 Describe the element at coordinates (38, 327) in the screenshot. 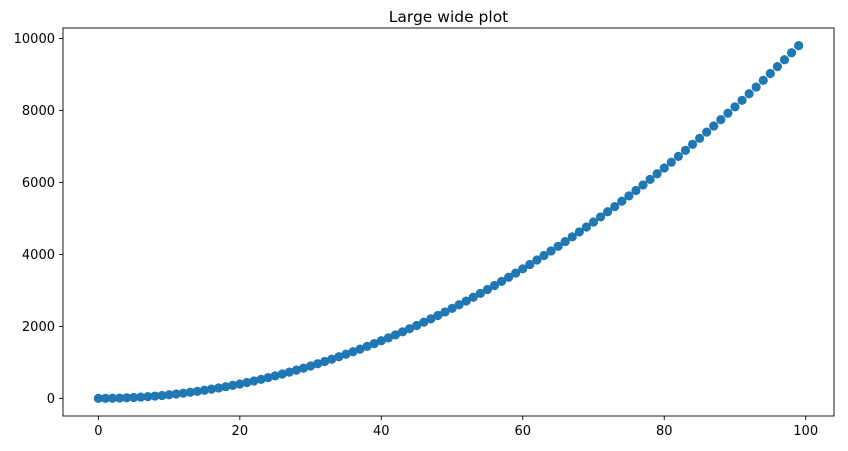

I see `y-tick-label: 2000` at that location.